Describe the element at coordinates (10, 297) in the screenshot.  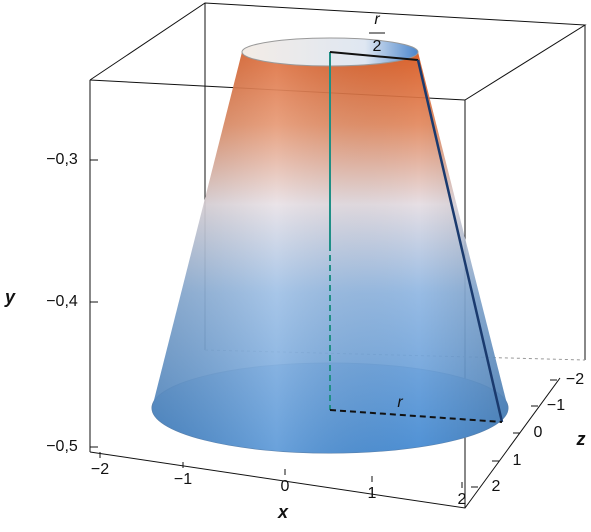
I see `axis-label: y` at that location.